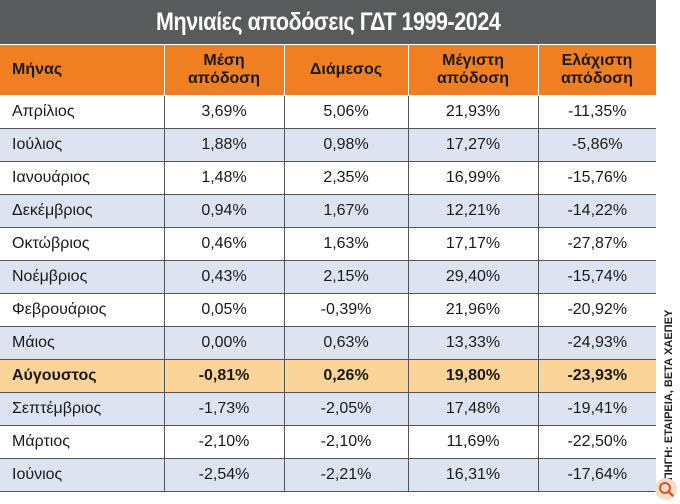 Image resolution: width=680 pixels, height=504 pixels. I want to click on table-row: Μάρτιος -2,10% -2,10% 11,69% -22,50%, so click(328, 442).